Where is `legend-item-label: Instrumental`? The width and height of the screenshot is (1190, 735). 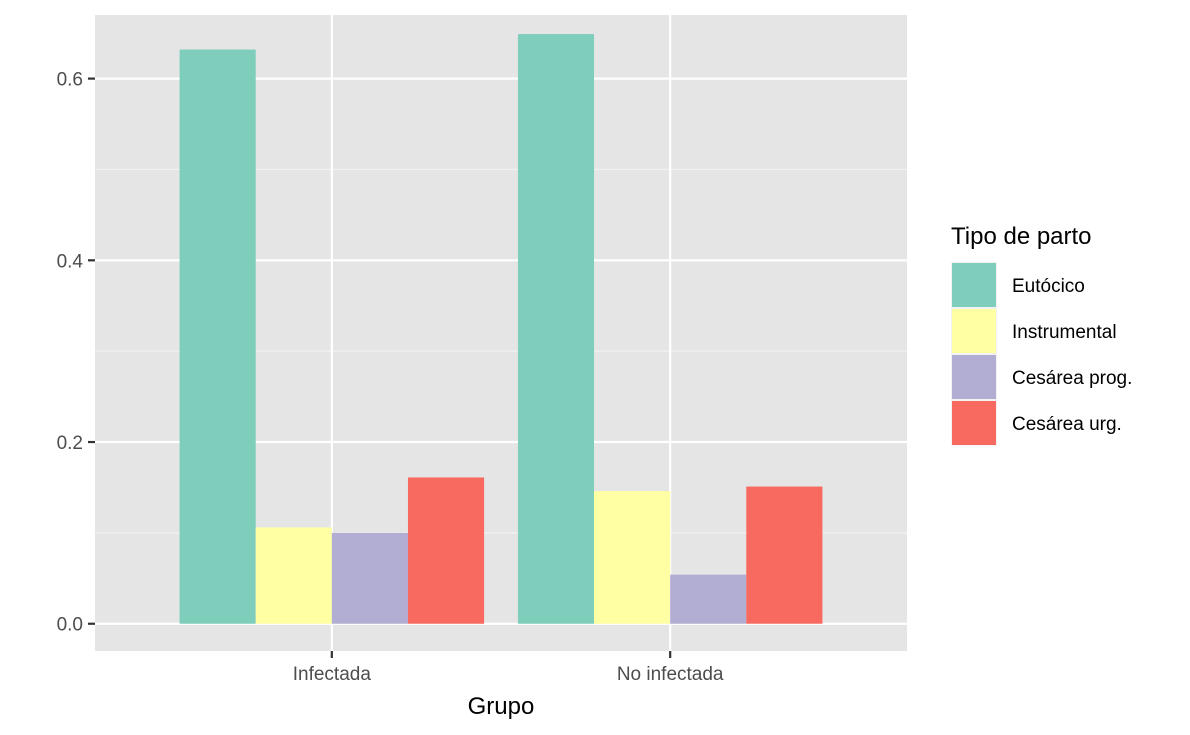
legend-item-label: Instrumental is located at coordinates (1064, 332).